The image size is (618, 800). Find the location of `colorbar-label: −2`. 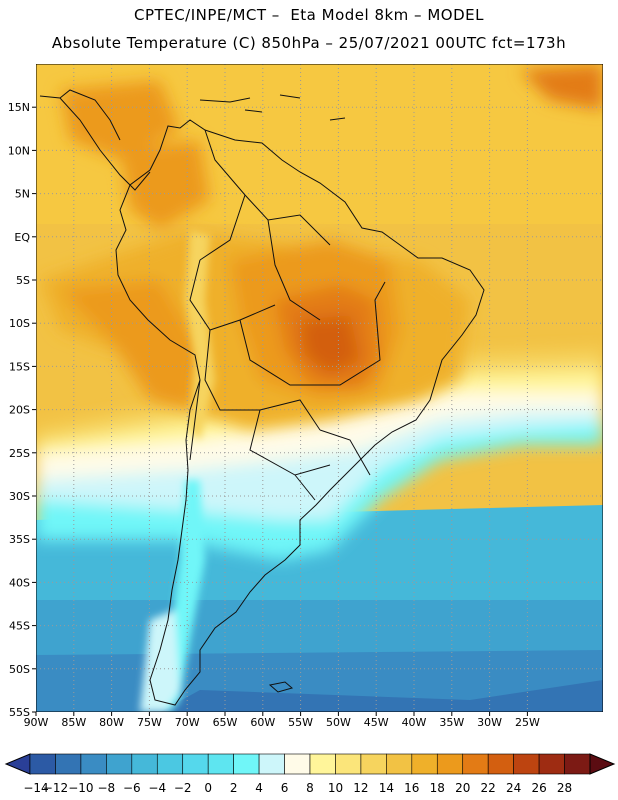

colorbar-label: −2 is located at coordinates (183, 788).